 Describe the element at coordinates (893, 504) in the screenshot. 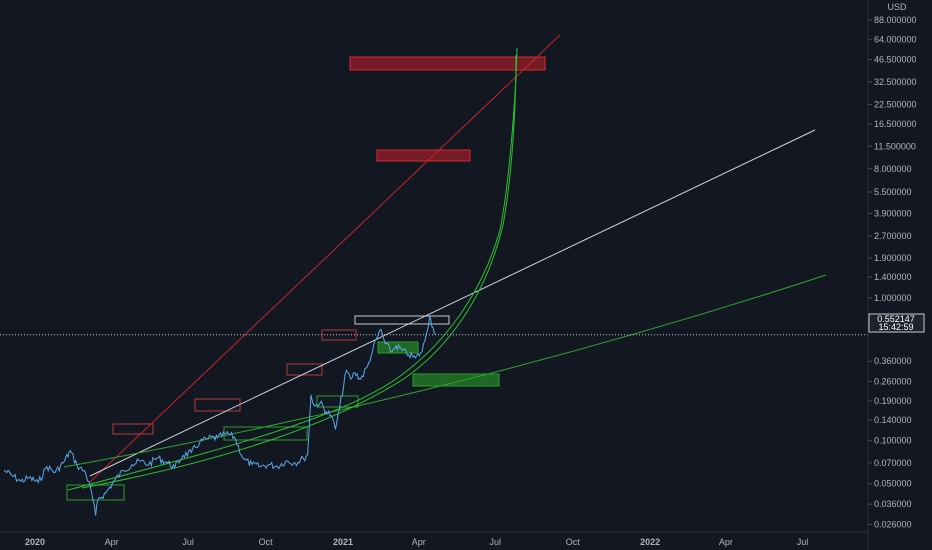

I see `y-tick-label: 0.036000` at that location.